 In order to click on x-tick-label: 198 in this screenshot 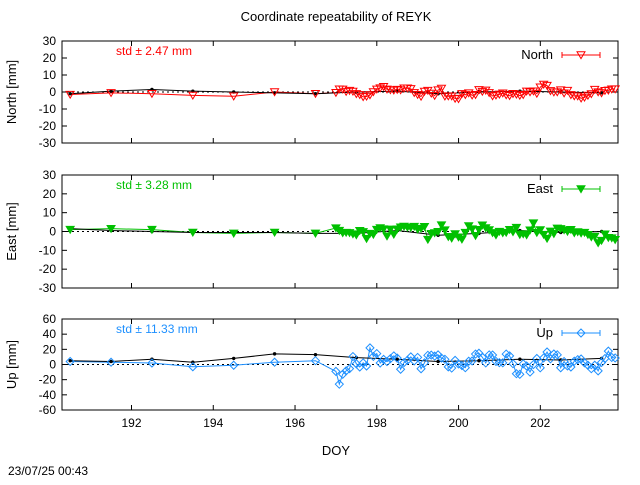, I will do `click(377, 423)`.